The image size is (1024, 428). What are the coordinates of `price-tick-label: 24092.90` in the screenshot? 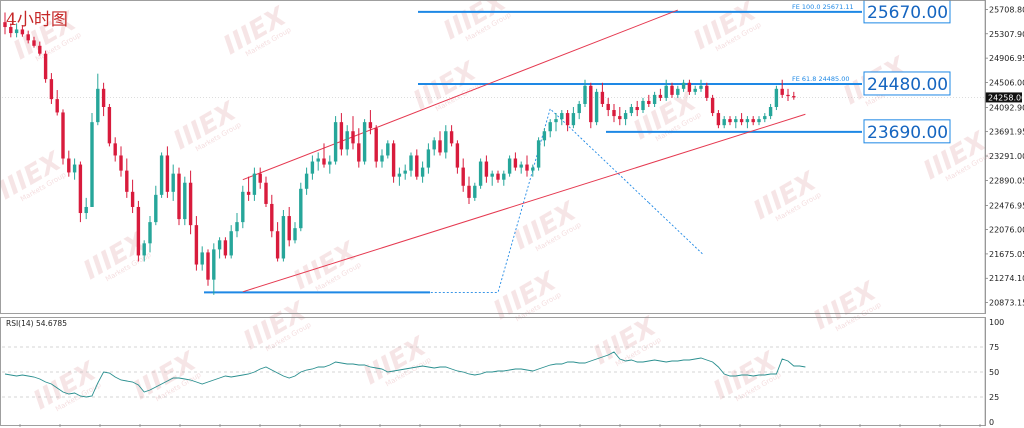 It's located at (1006, 107).